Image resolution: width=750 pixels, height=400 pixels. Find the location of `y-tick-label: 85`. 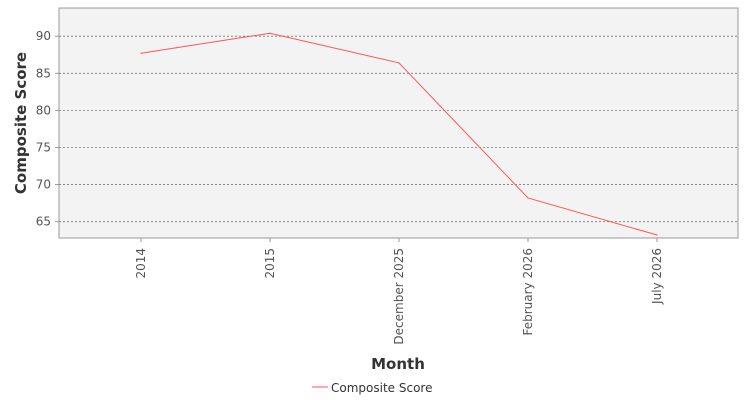

y-tick-label: 85 is located at coordinates (43, 73).